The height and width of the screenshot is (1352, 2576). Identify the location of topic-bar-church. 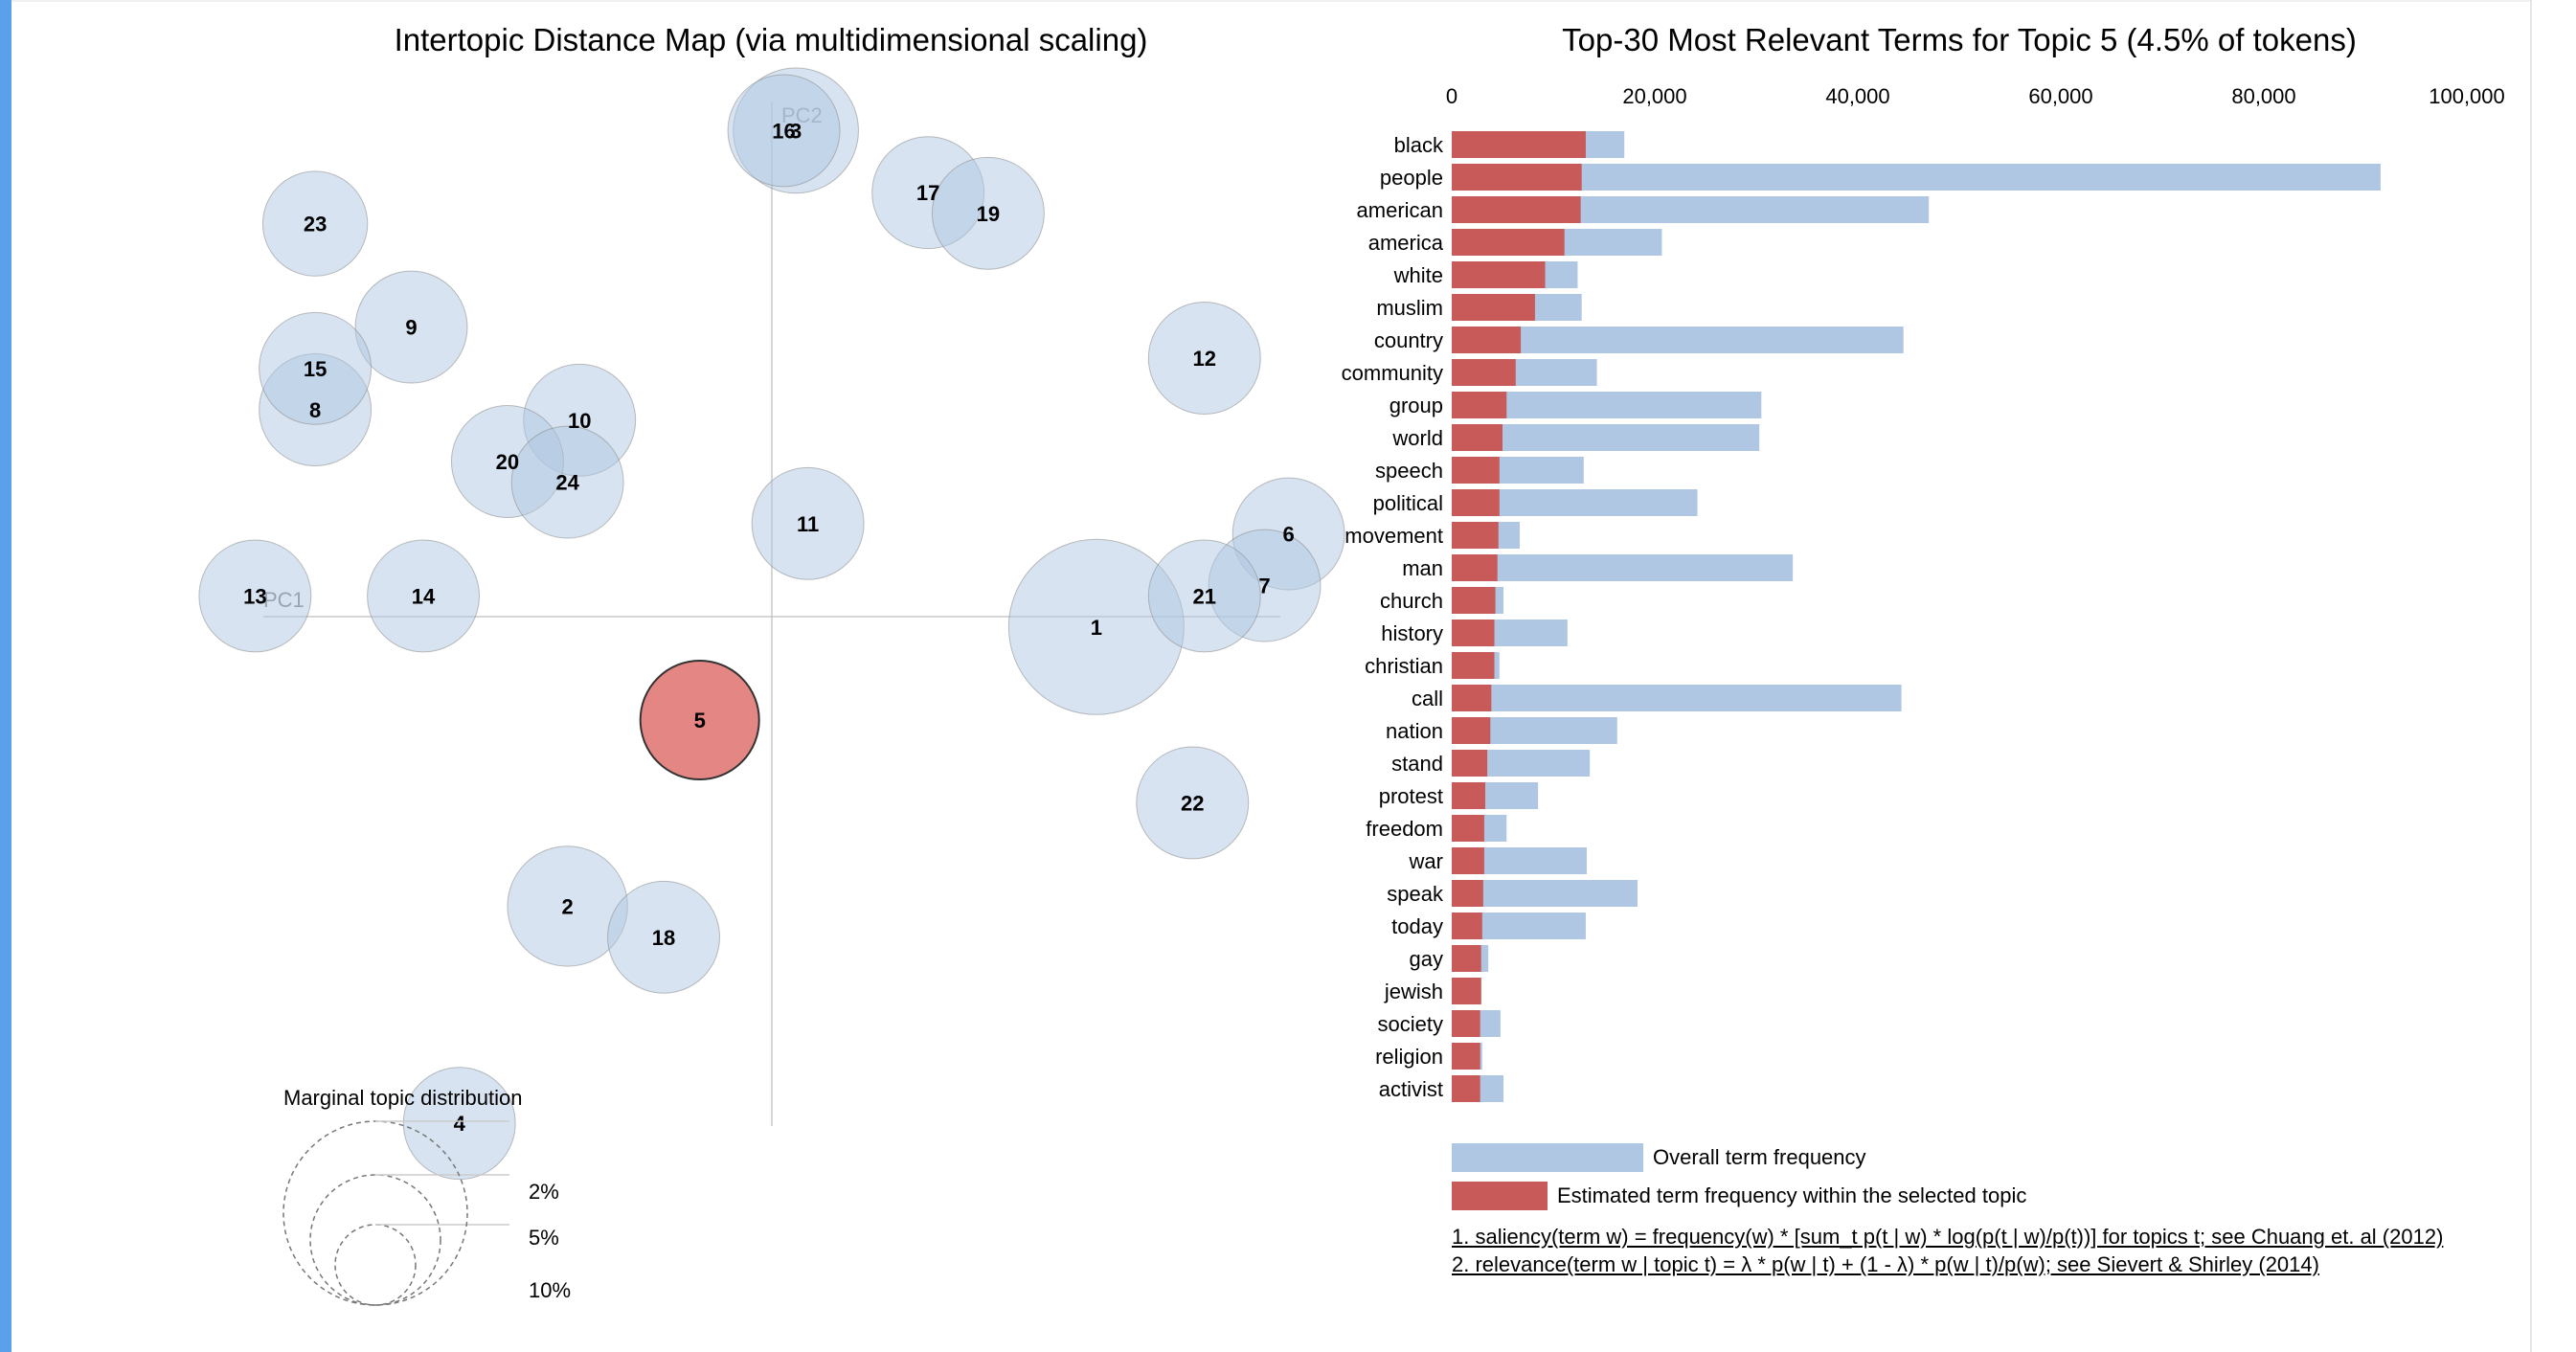
(1474, 600).